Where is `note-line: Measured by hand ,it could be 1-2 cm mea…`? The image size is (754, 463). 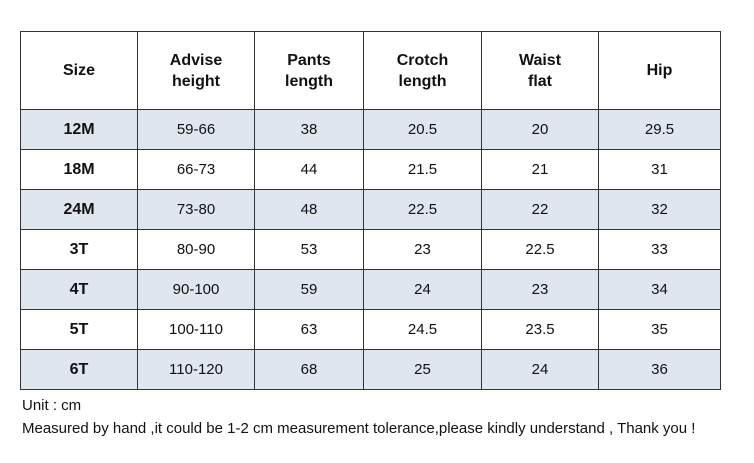
note-line: Measured by hand ,it could be 1-2 cm mea… is located at coordinates (359, 428).